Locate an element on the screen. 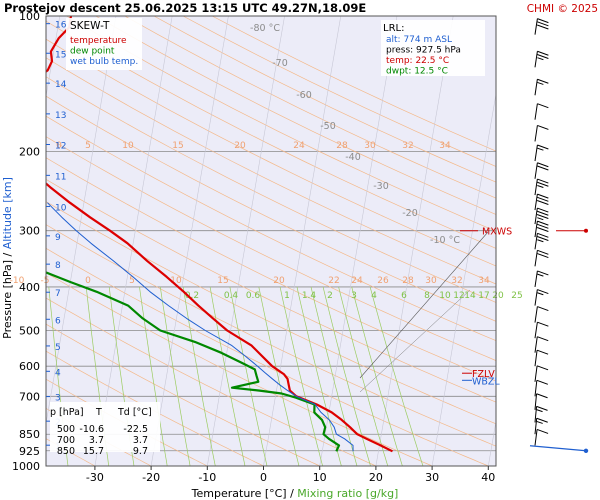 The width and height of the screenshot is (600, 500). x-tick-label: 40 is located at coordinates (488, 477).